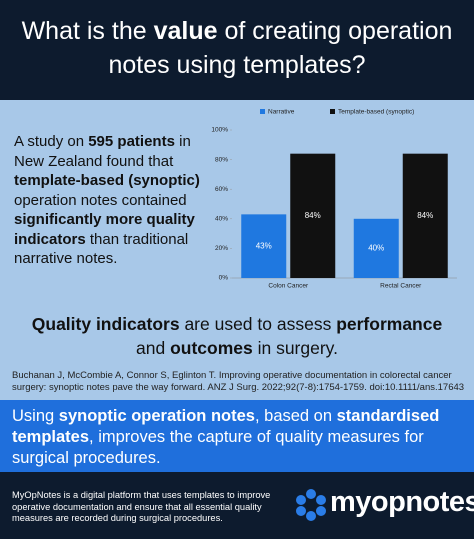  Describe the element at coordinates (105, 324) in the screenshot. I see `text-run: Quality indicators` at that location.